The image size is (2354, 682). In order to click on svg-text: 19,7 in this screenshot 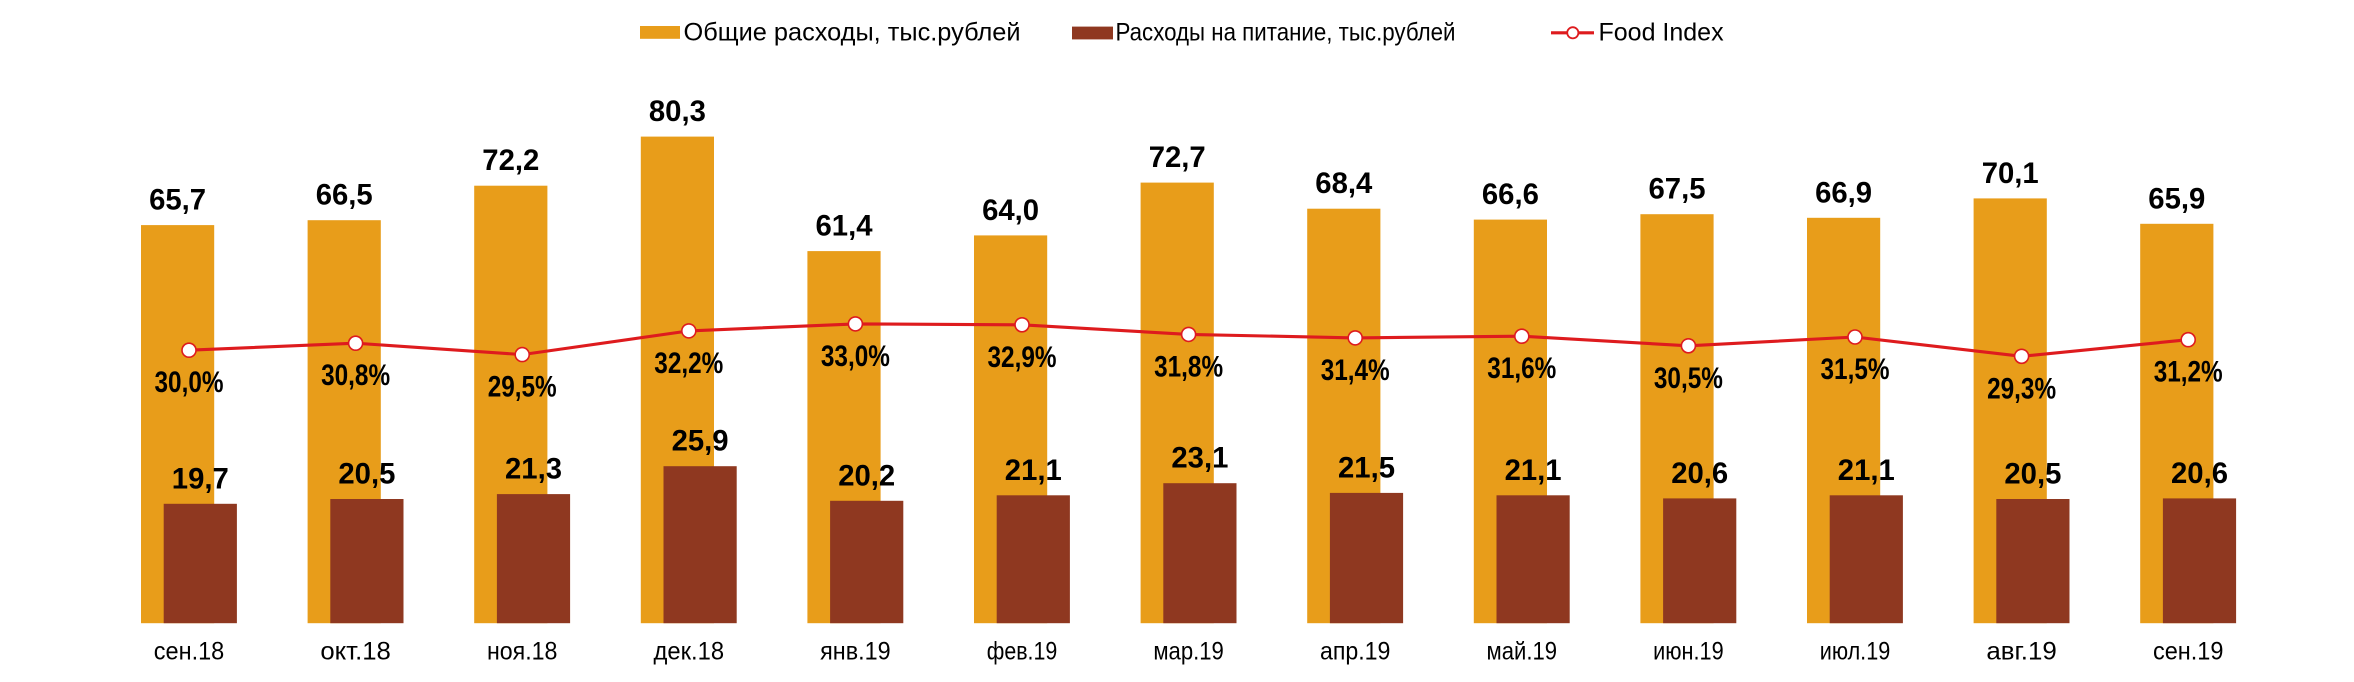, I will do `click(200, 478)`.